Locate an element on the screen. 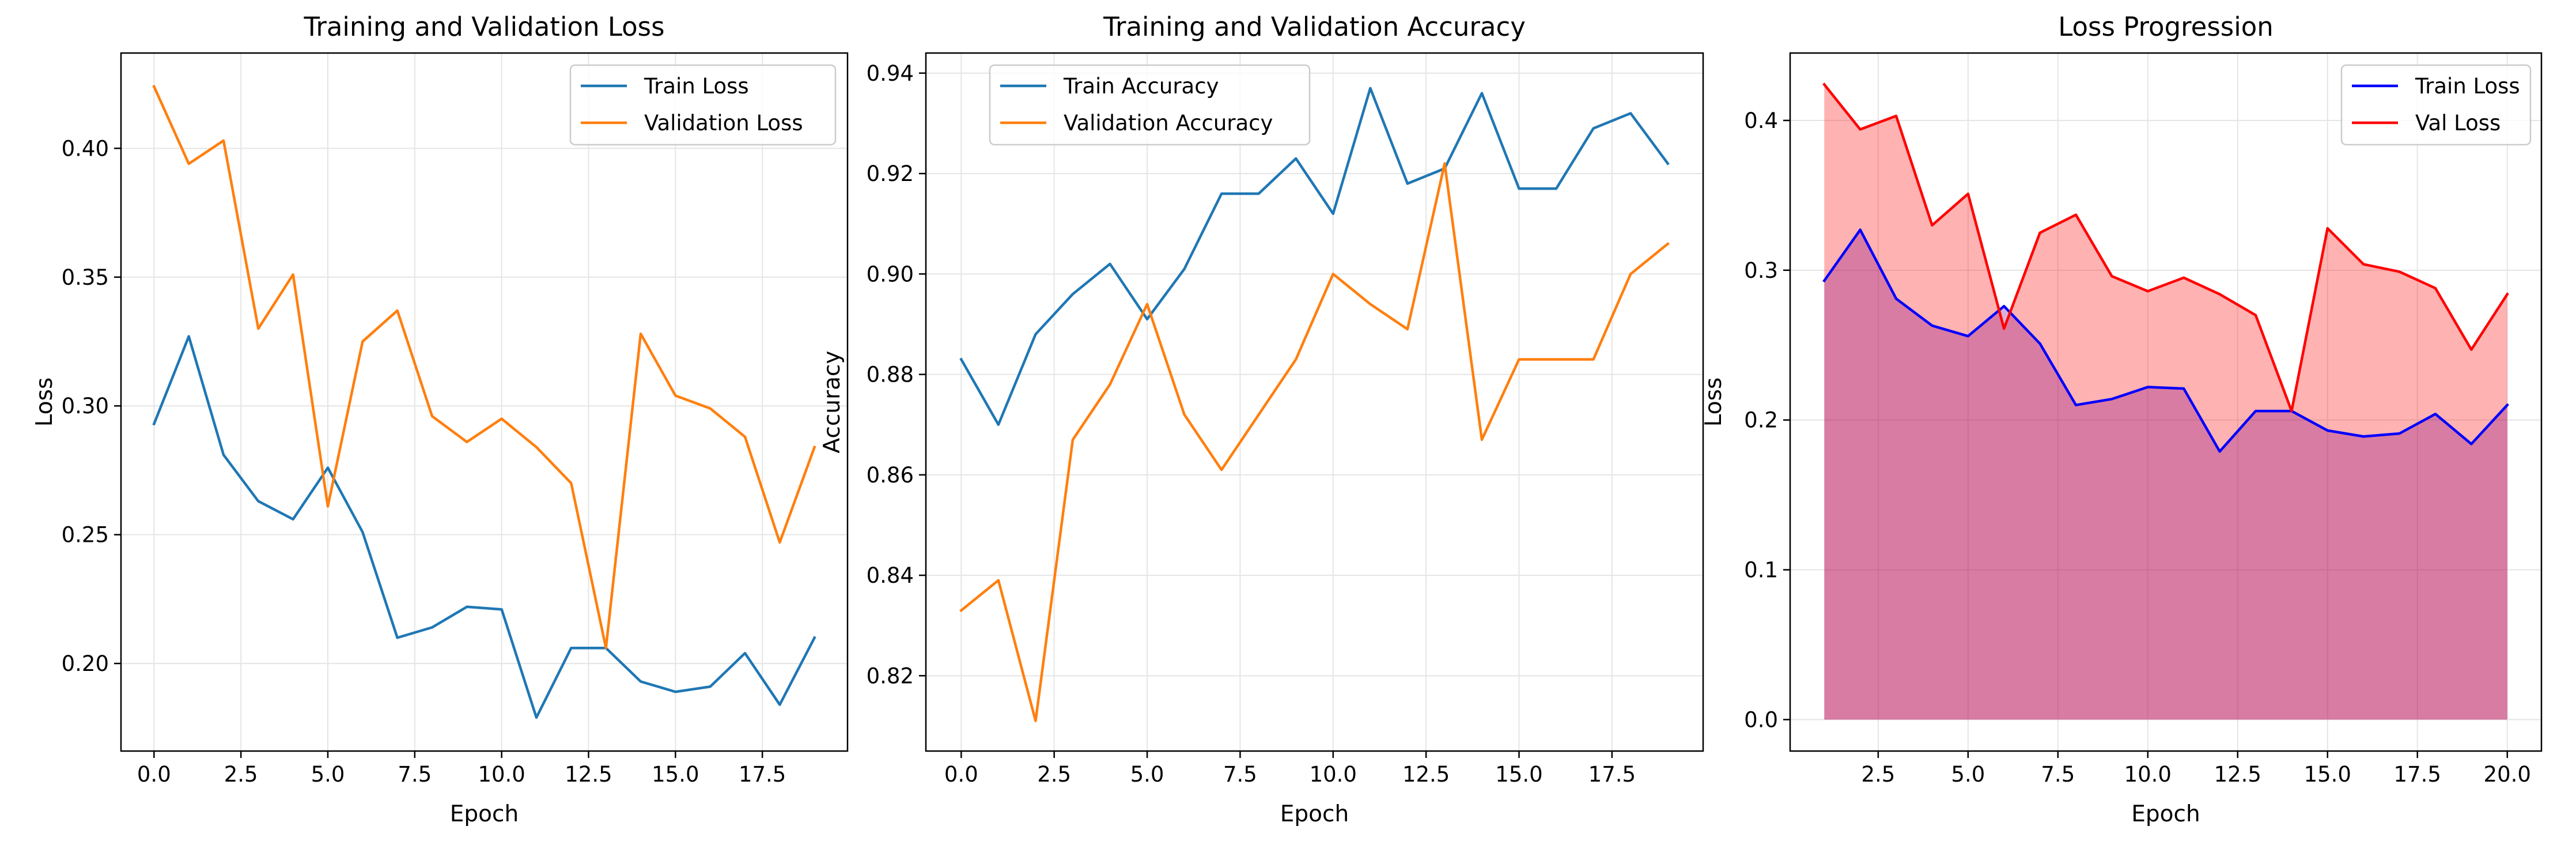 The width and height of the screenshot is (2576, 845). y-tick-label: 0.20 is located at coordinates (85, 663).